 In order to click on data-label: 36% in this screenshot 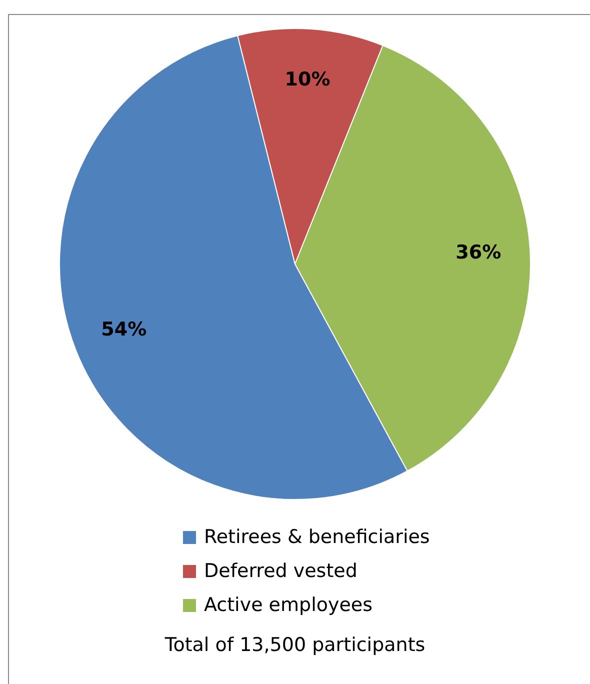, I will do `click(479, 252)`.